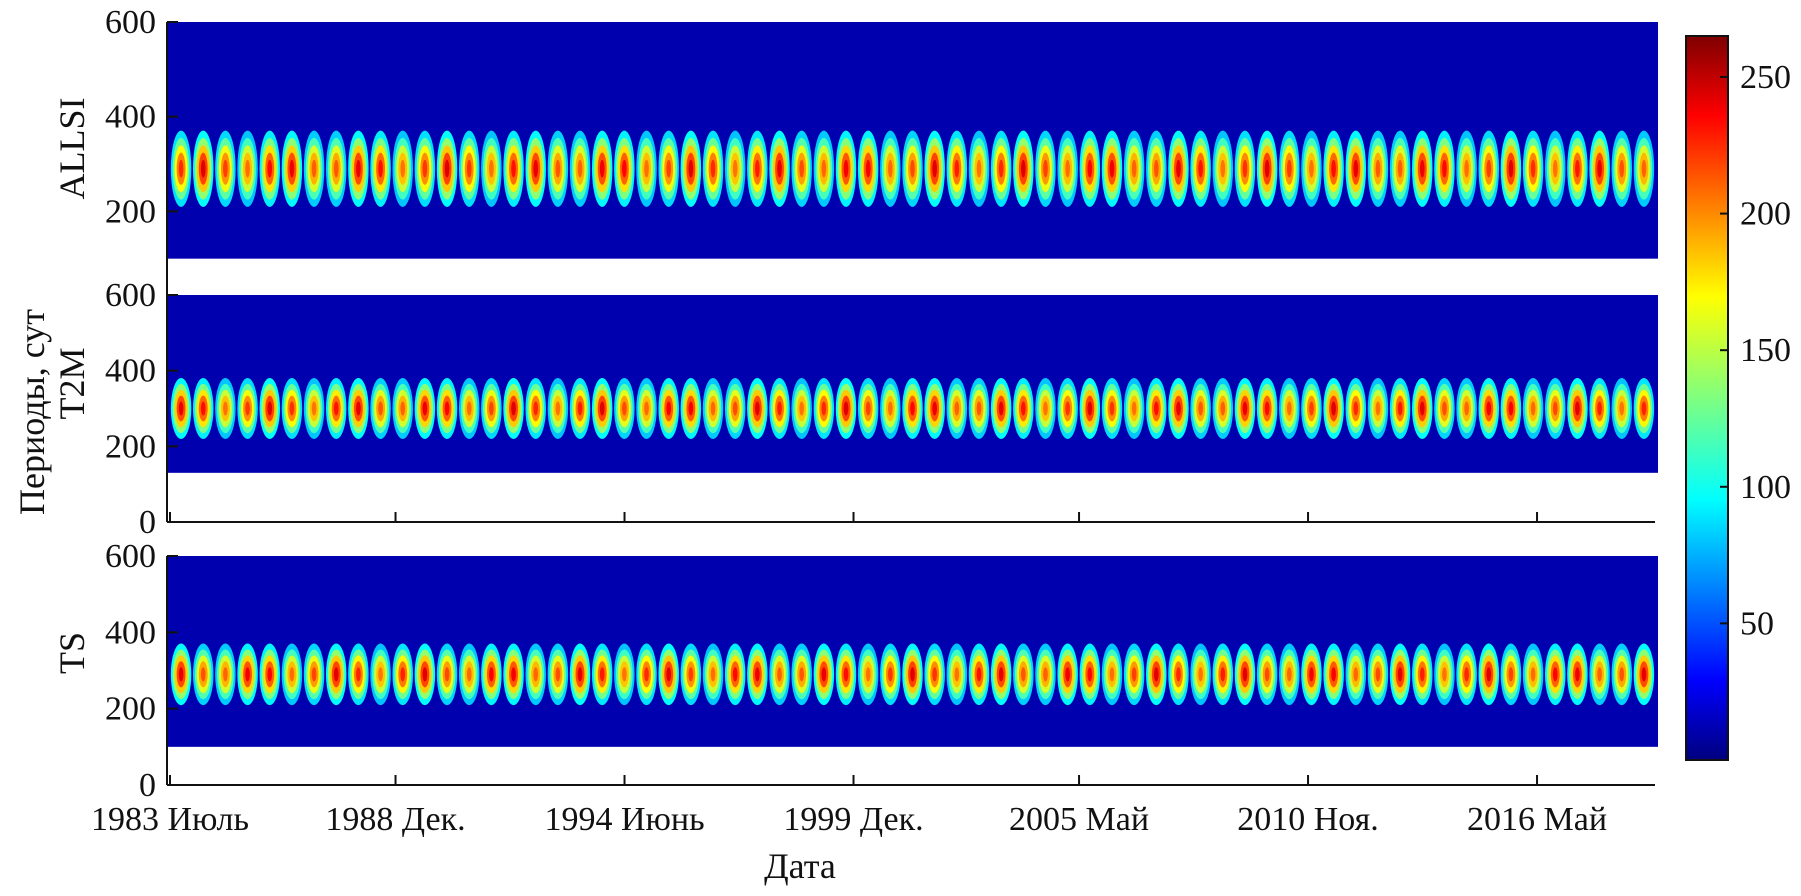 Image resolution: width=1801 pixels, height=896 pixels. I want to click on y-tick-label: 0, so click(147, 522).